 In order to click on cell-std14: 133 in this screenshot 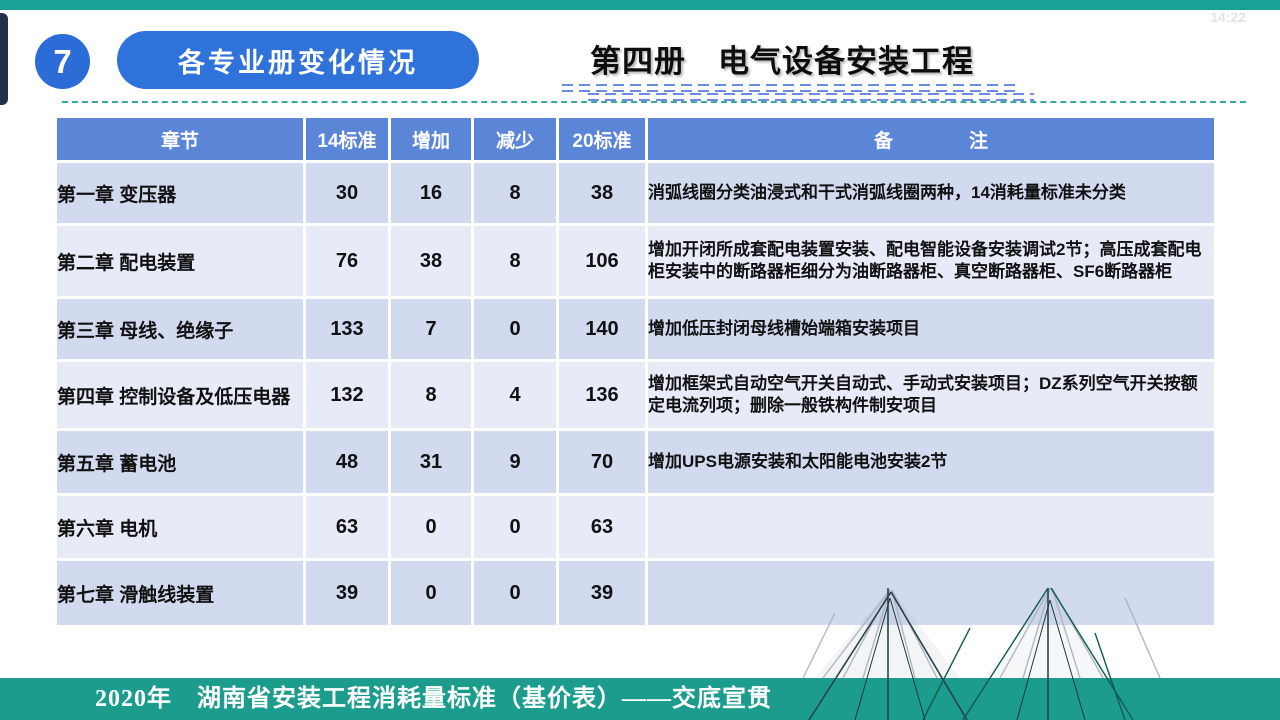, I will do `click(347, 329)`.